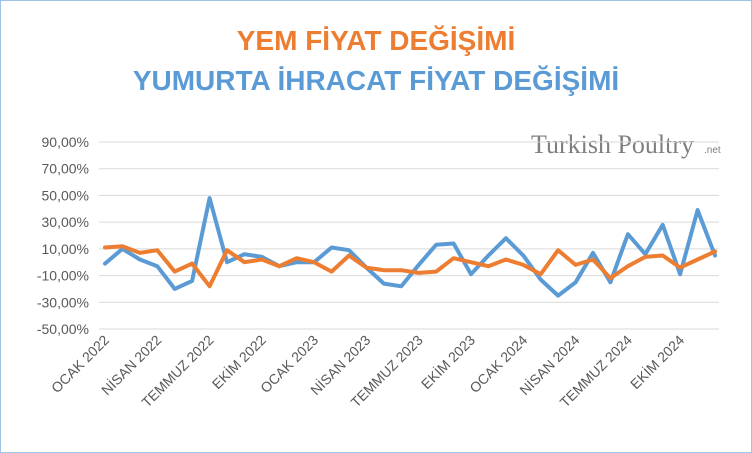 This screenshot has height=453, width=752. Describe the element at coordinates (65, 222) in the screenshot. I see `y-tick-label: 30,00%` at that location.